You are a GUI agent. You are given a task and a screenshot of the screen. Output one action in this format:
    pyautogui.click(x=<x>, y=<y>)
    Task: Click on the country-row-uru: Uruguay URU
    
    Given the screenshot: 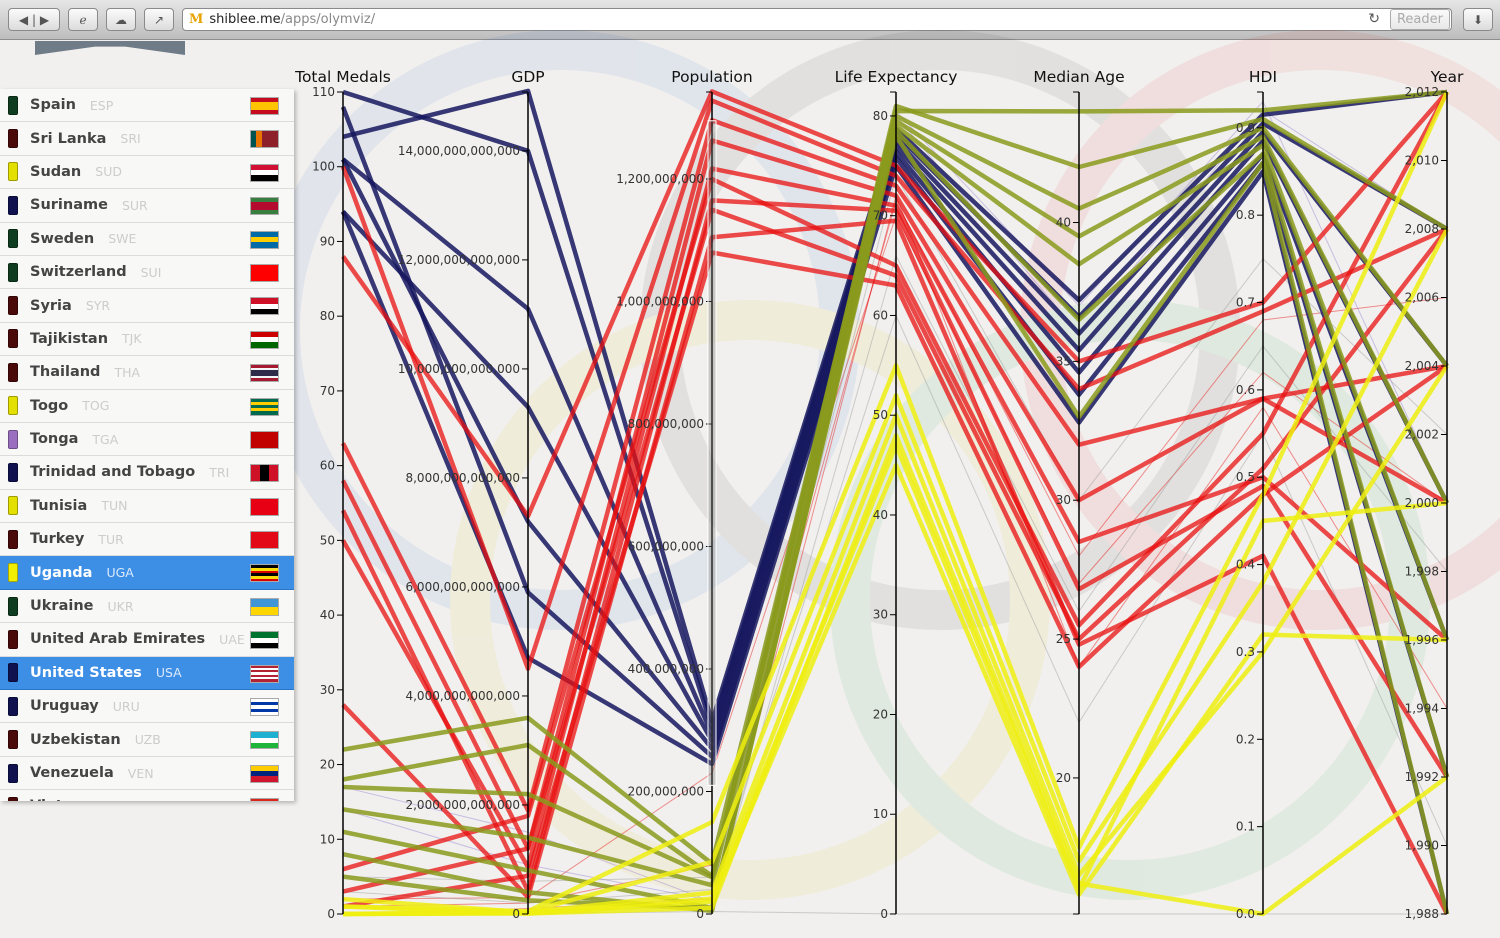 What is the action you would take?
    pyautogui.click(x=147, y=707)
    